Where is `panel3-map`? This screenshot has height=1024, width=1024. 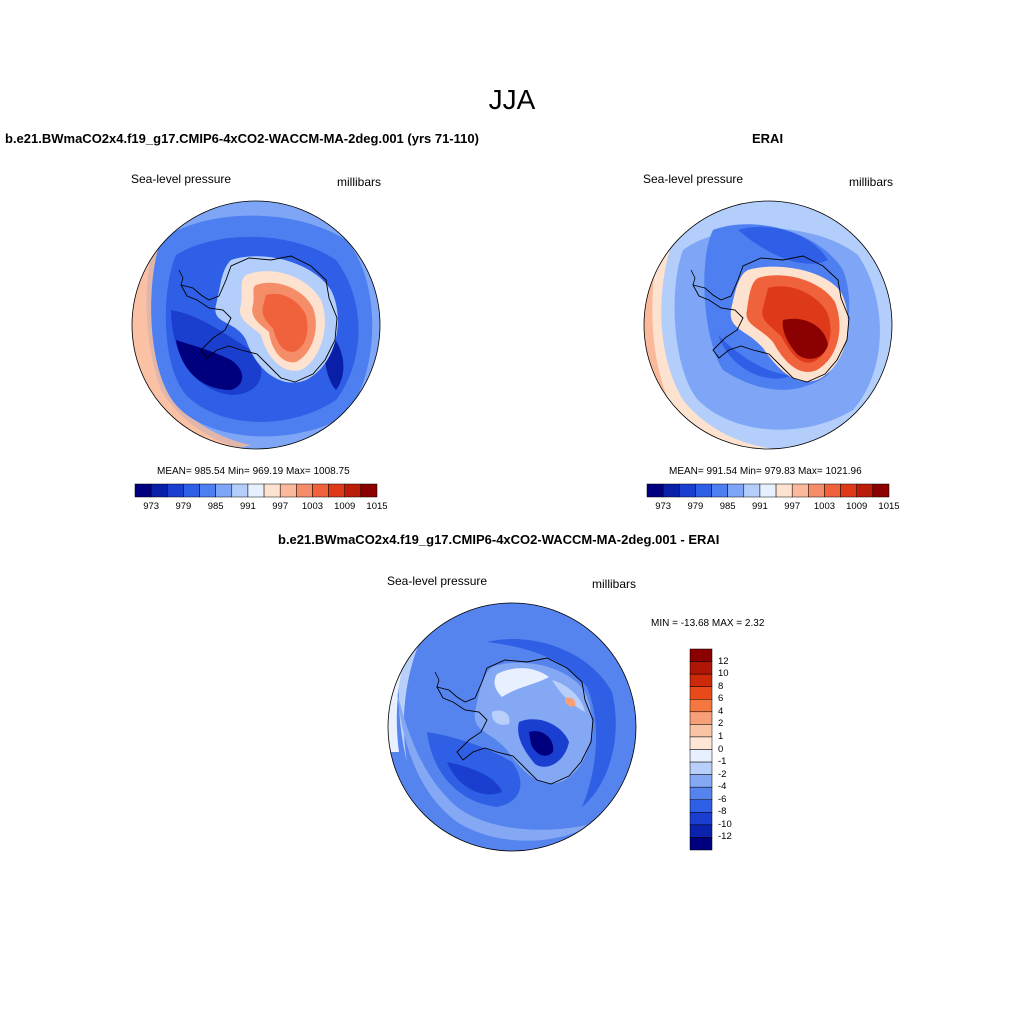 panel3-map is located at coordinates (512, 727).